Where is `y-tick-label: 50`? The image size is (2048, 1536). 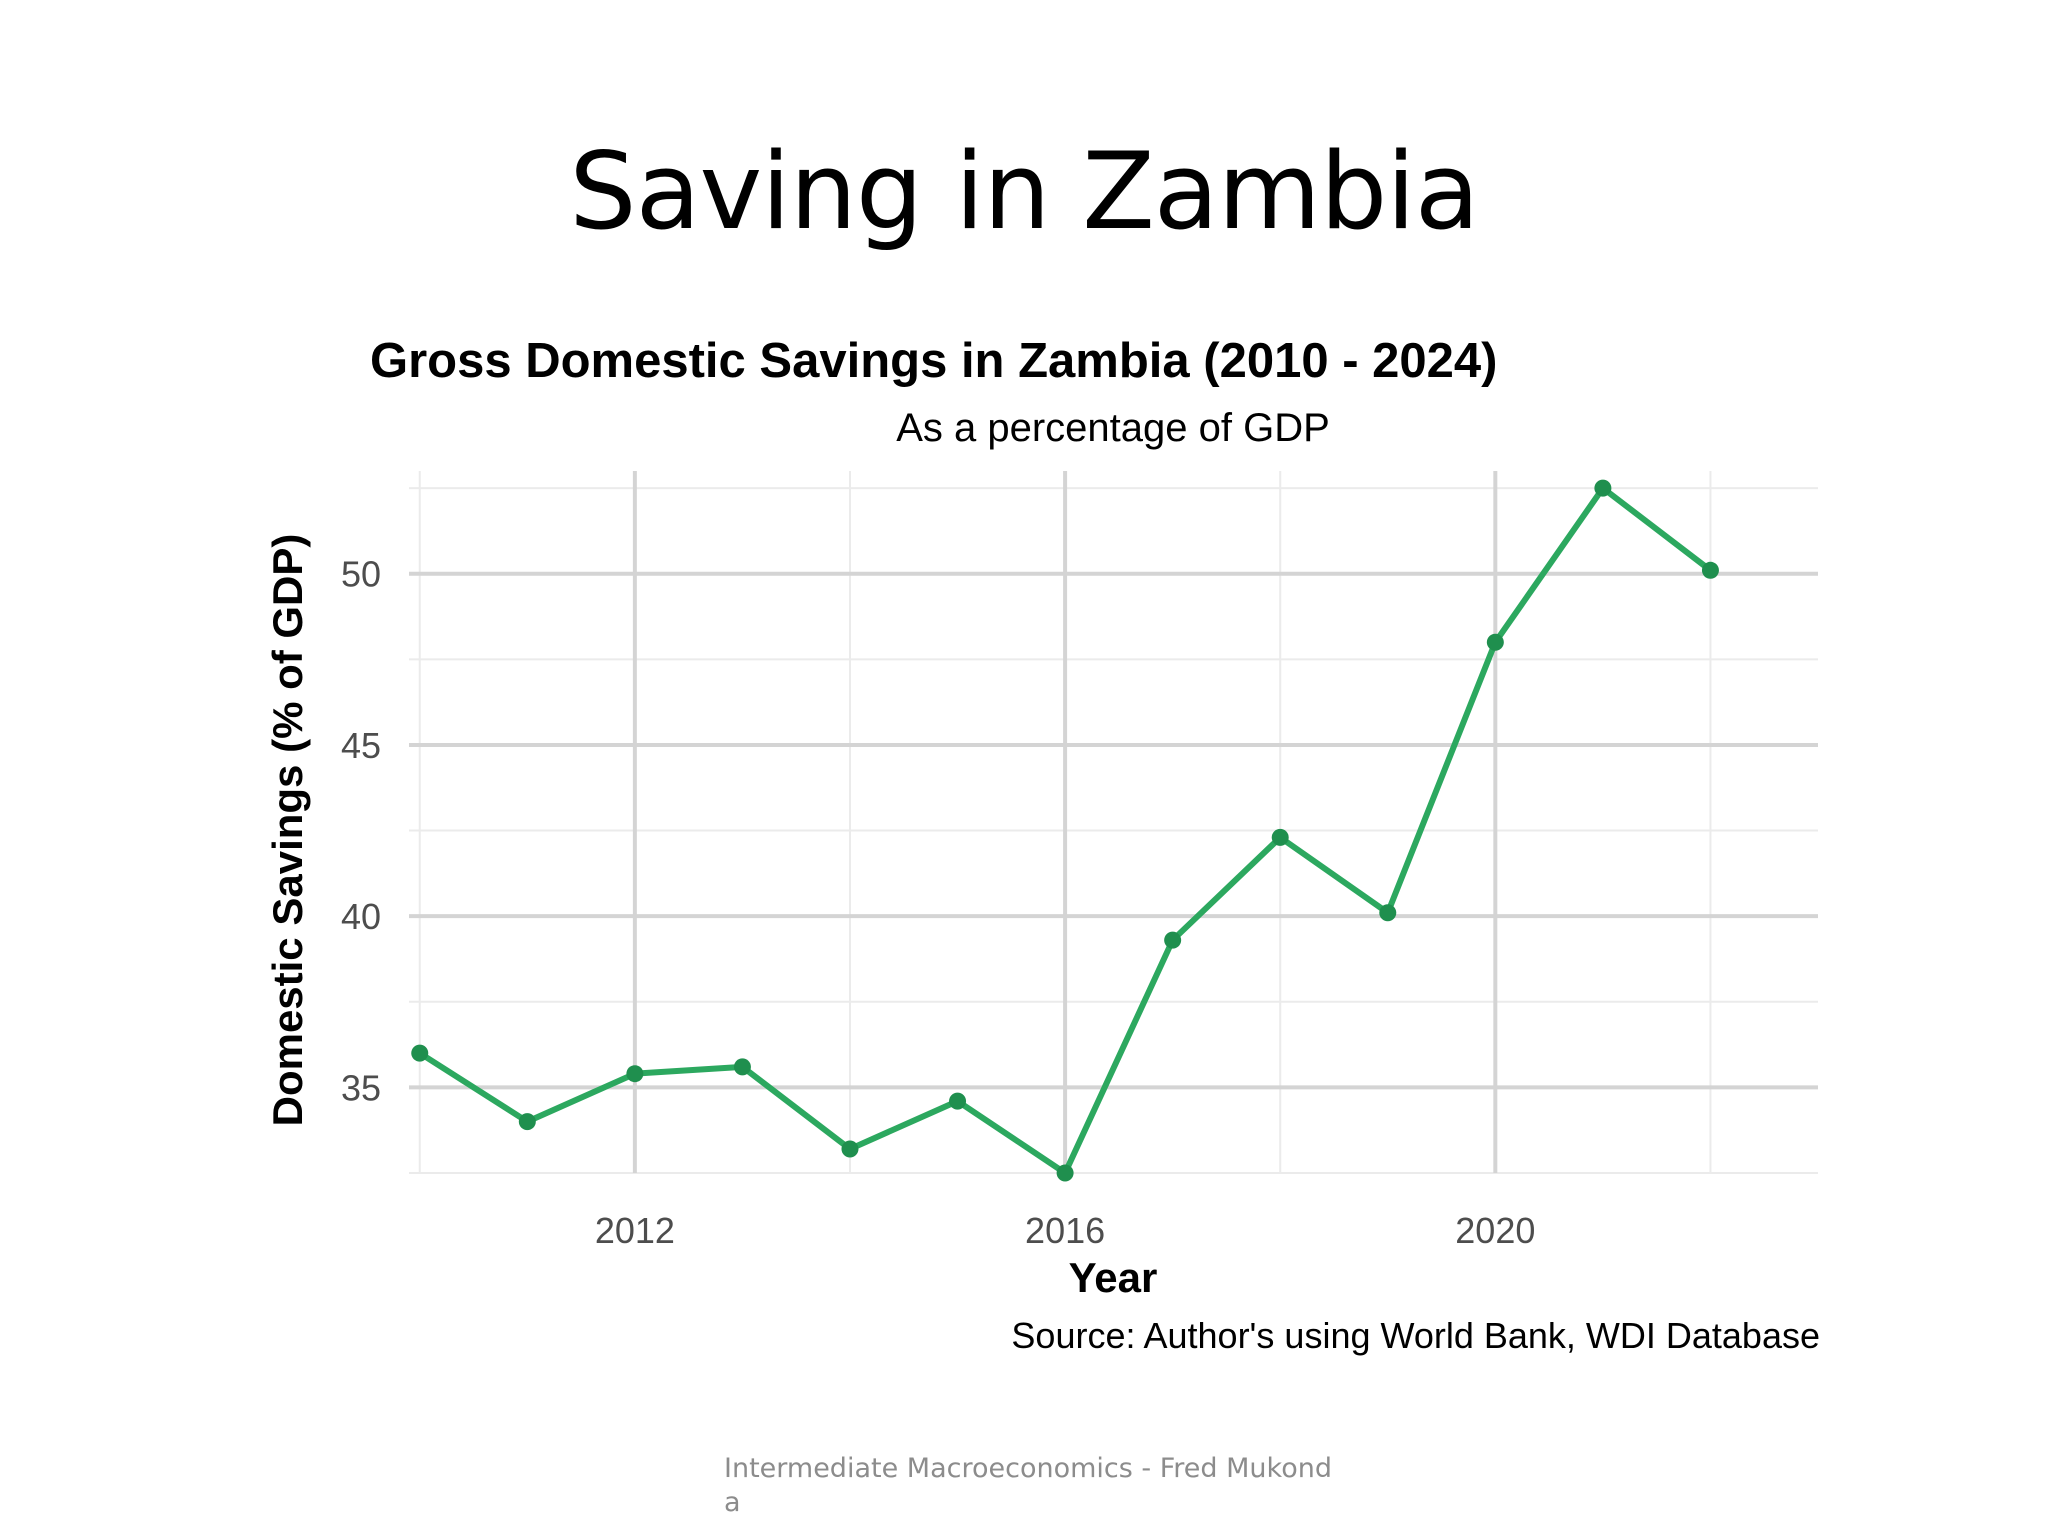
y-tick-label: 50 is located at coordinates (361, 574).